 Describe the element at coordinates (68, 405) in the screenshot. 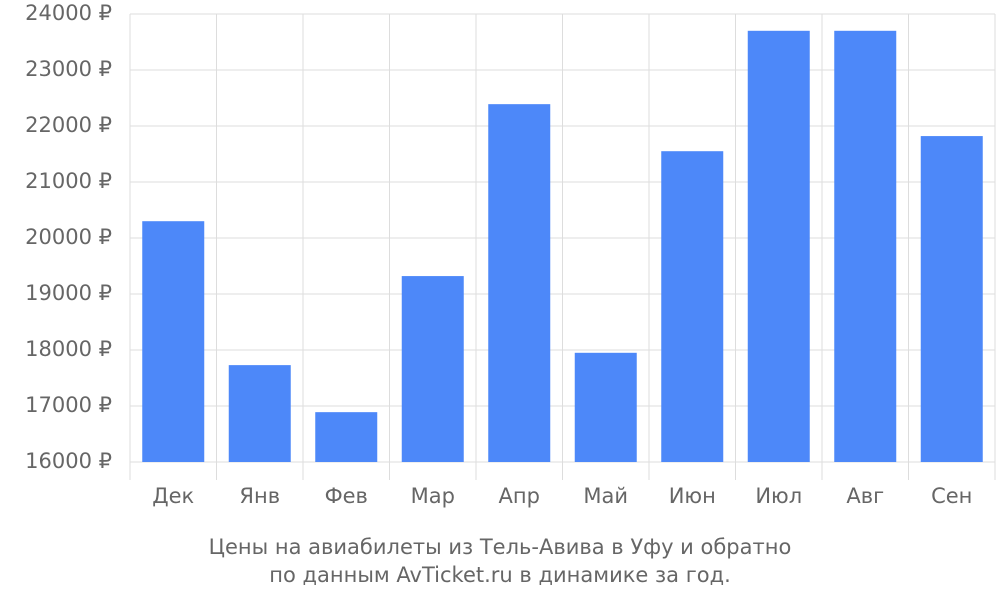

I see `y-tick-label: 17000 ₽` at that location.